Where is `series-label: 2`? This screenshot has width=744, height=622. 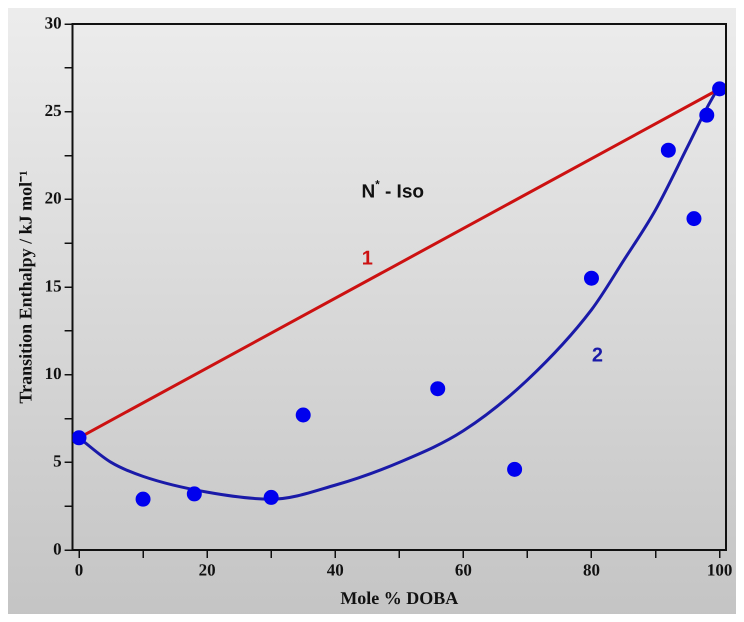 series-label: 2 is located at coordinates (598, 355).